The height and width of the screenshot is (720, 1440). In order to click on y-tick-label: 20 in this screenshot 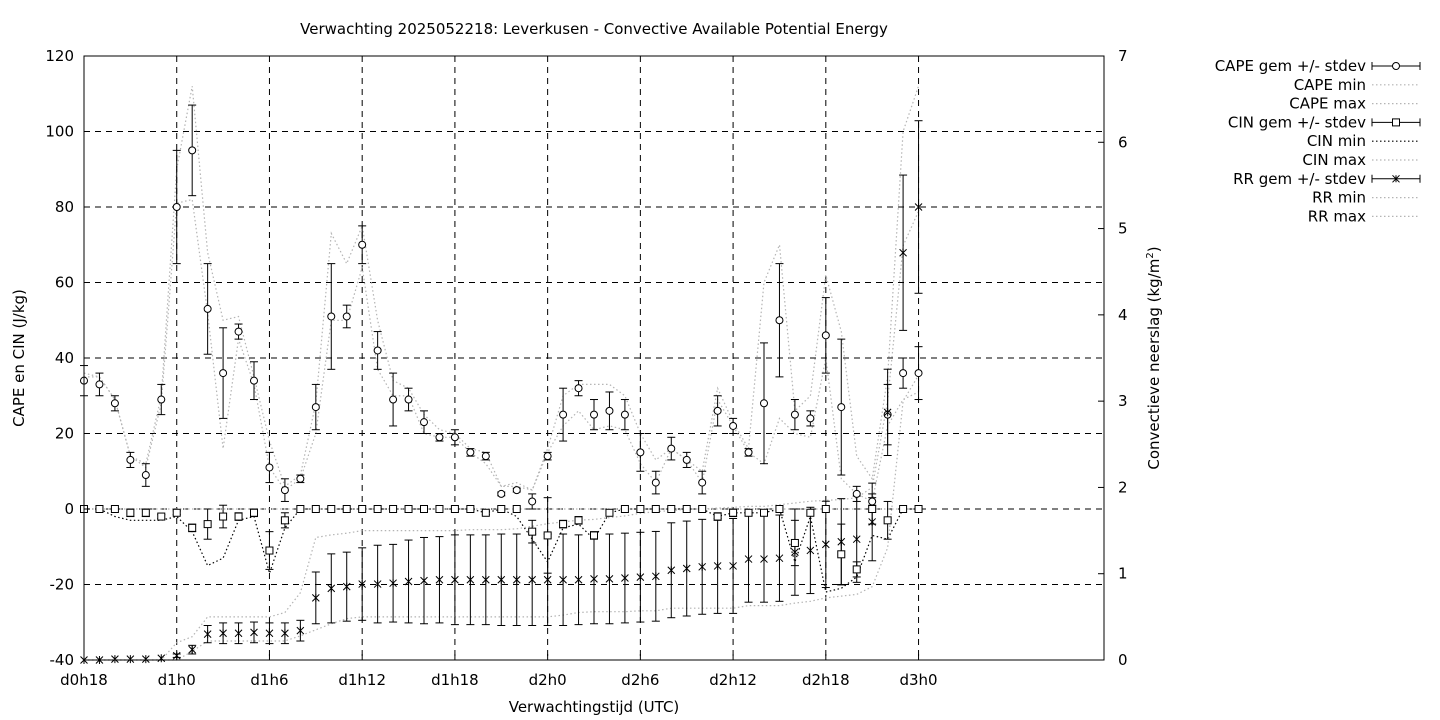, I will do `click(64, 434)`.